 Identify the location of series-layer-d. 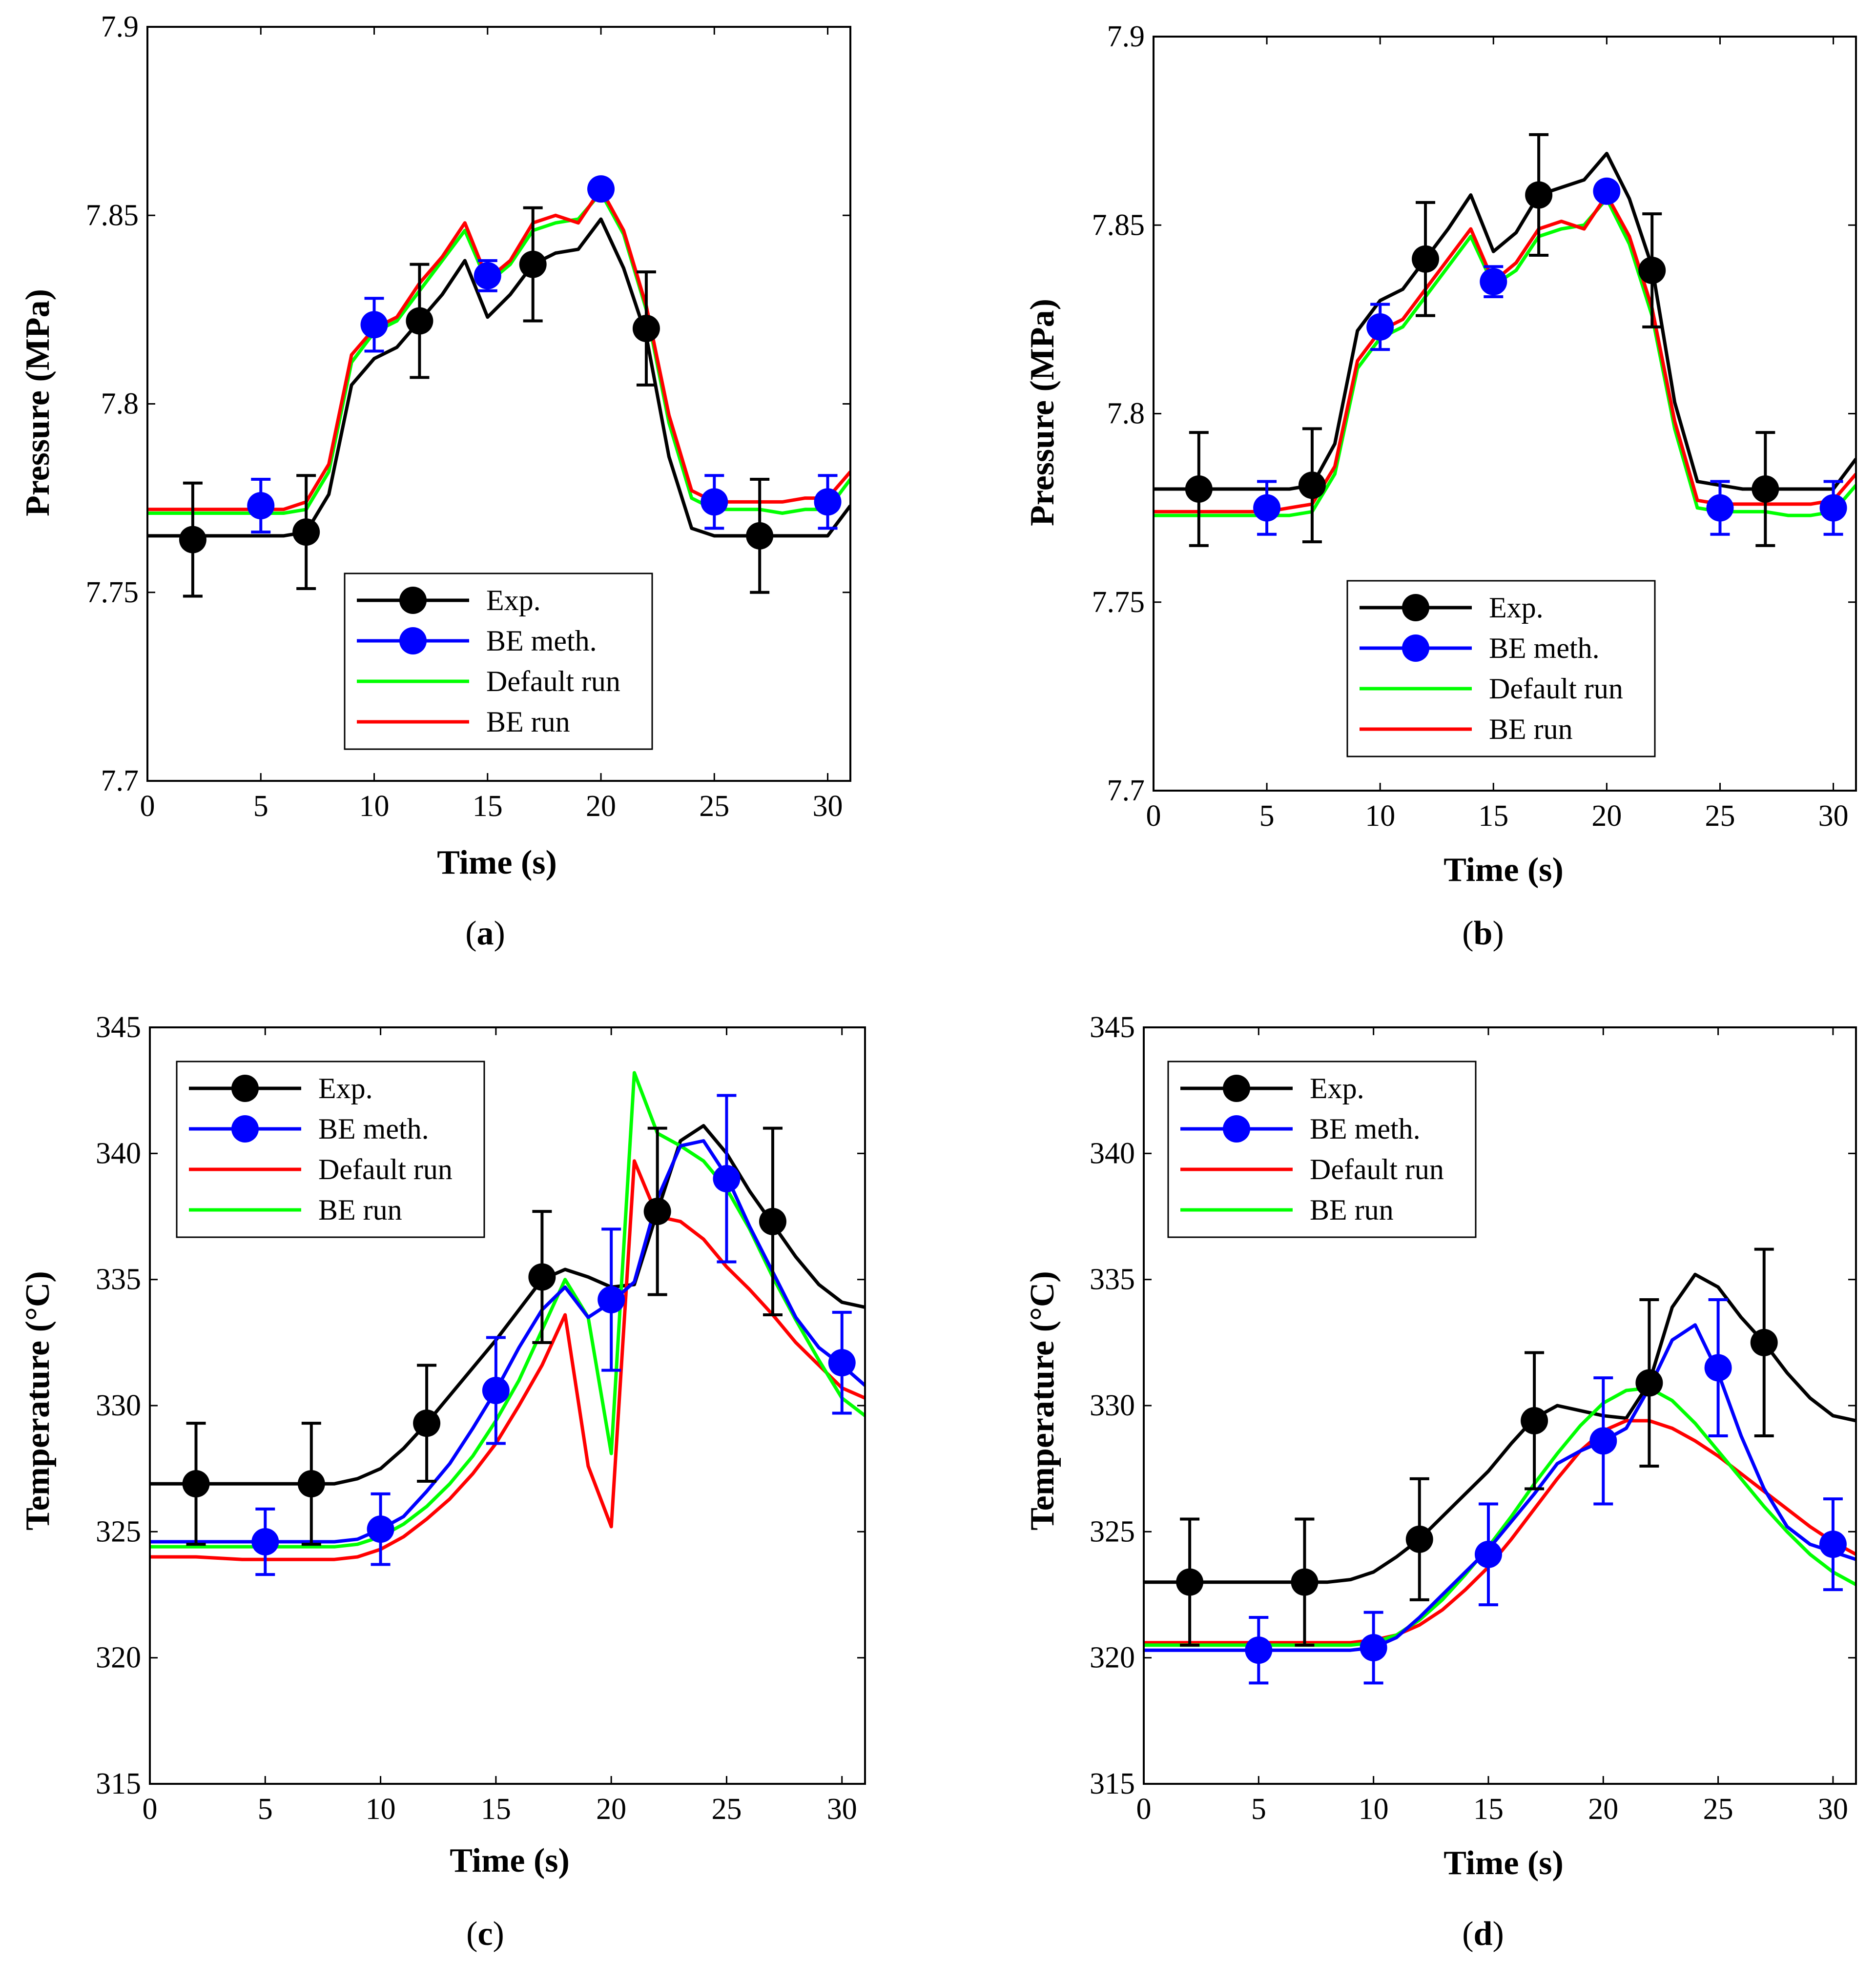
(1500, 1462).